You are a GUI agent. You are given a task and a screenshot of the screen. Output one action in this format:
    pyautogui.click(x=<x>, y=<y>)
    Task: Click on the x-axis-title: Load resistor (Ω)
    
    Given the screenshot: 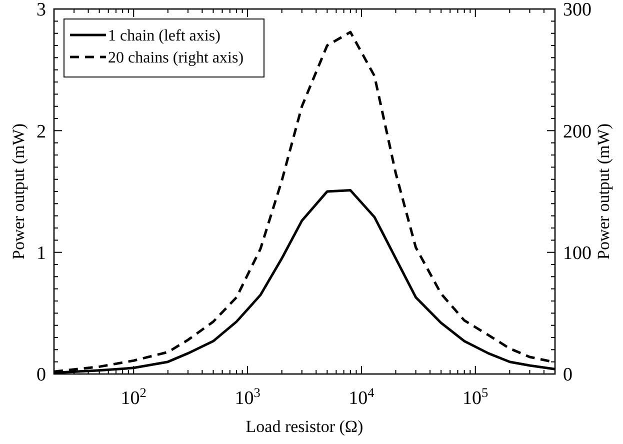 What is the action you would take?
    pyautogui.click(x=305, y=426)
    